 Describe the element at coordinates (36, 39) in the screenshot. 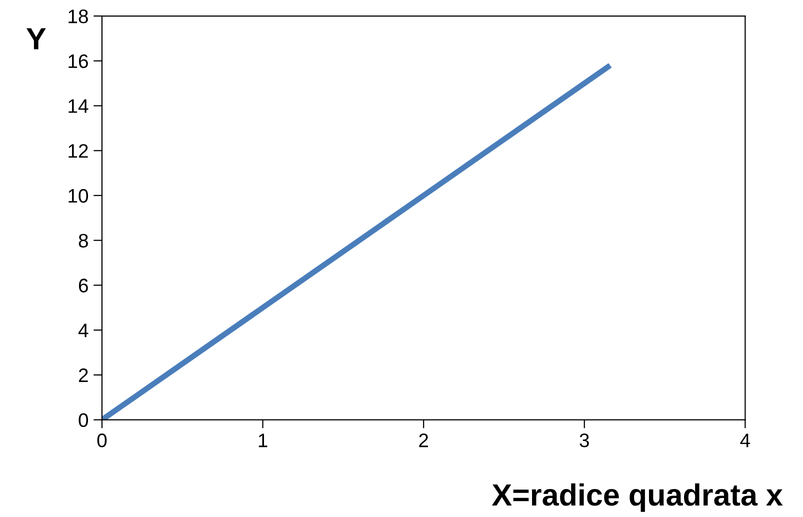

I see `y-axis-title: Y` at that location.